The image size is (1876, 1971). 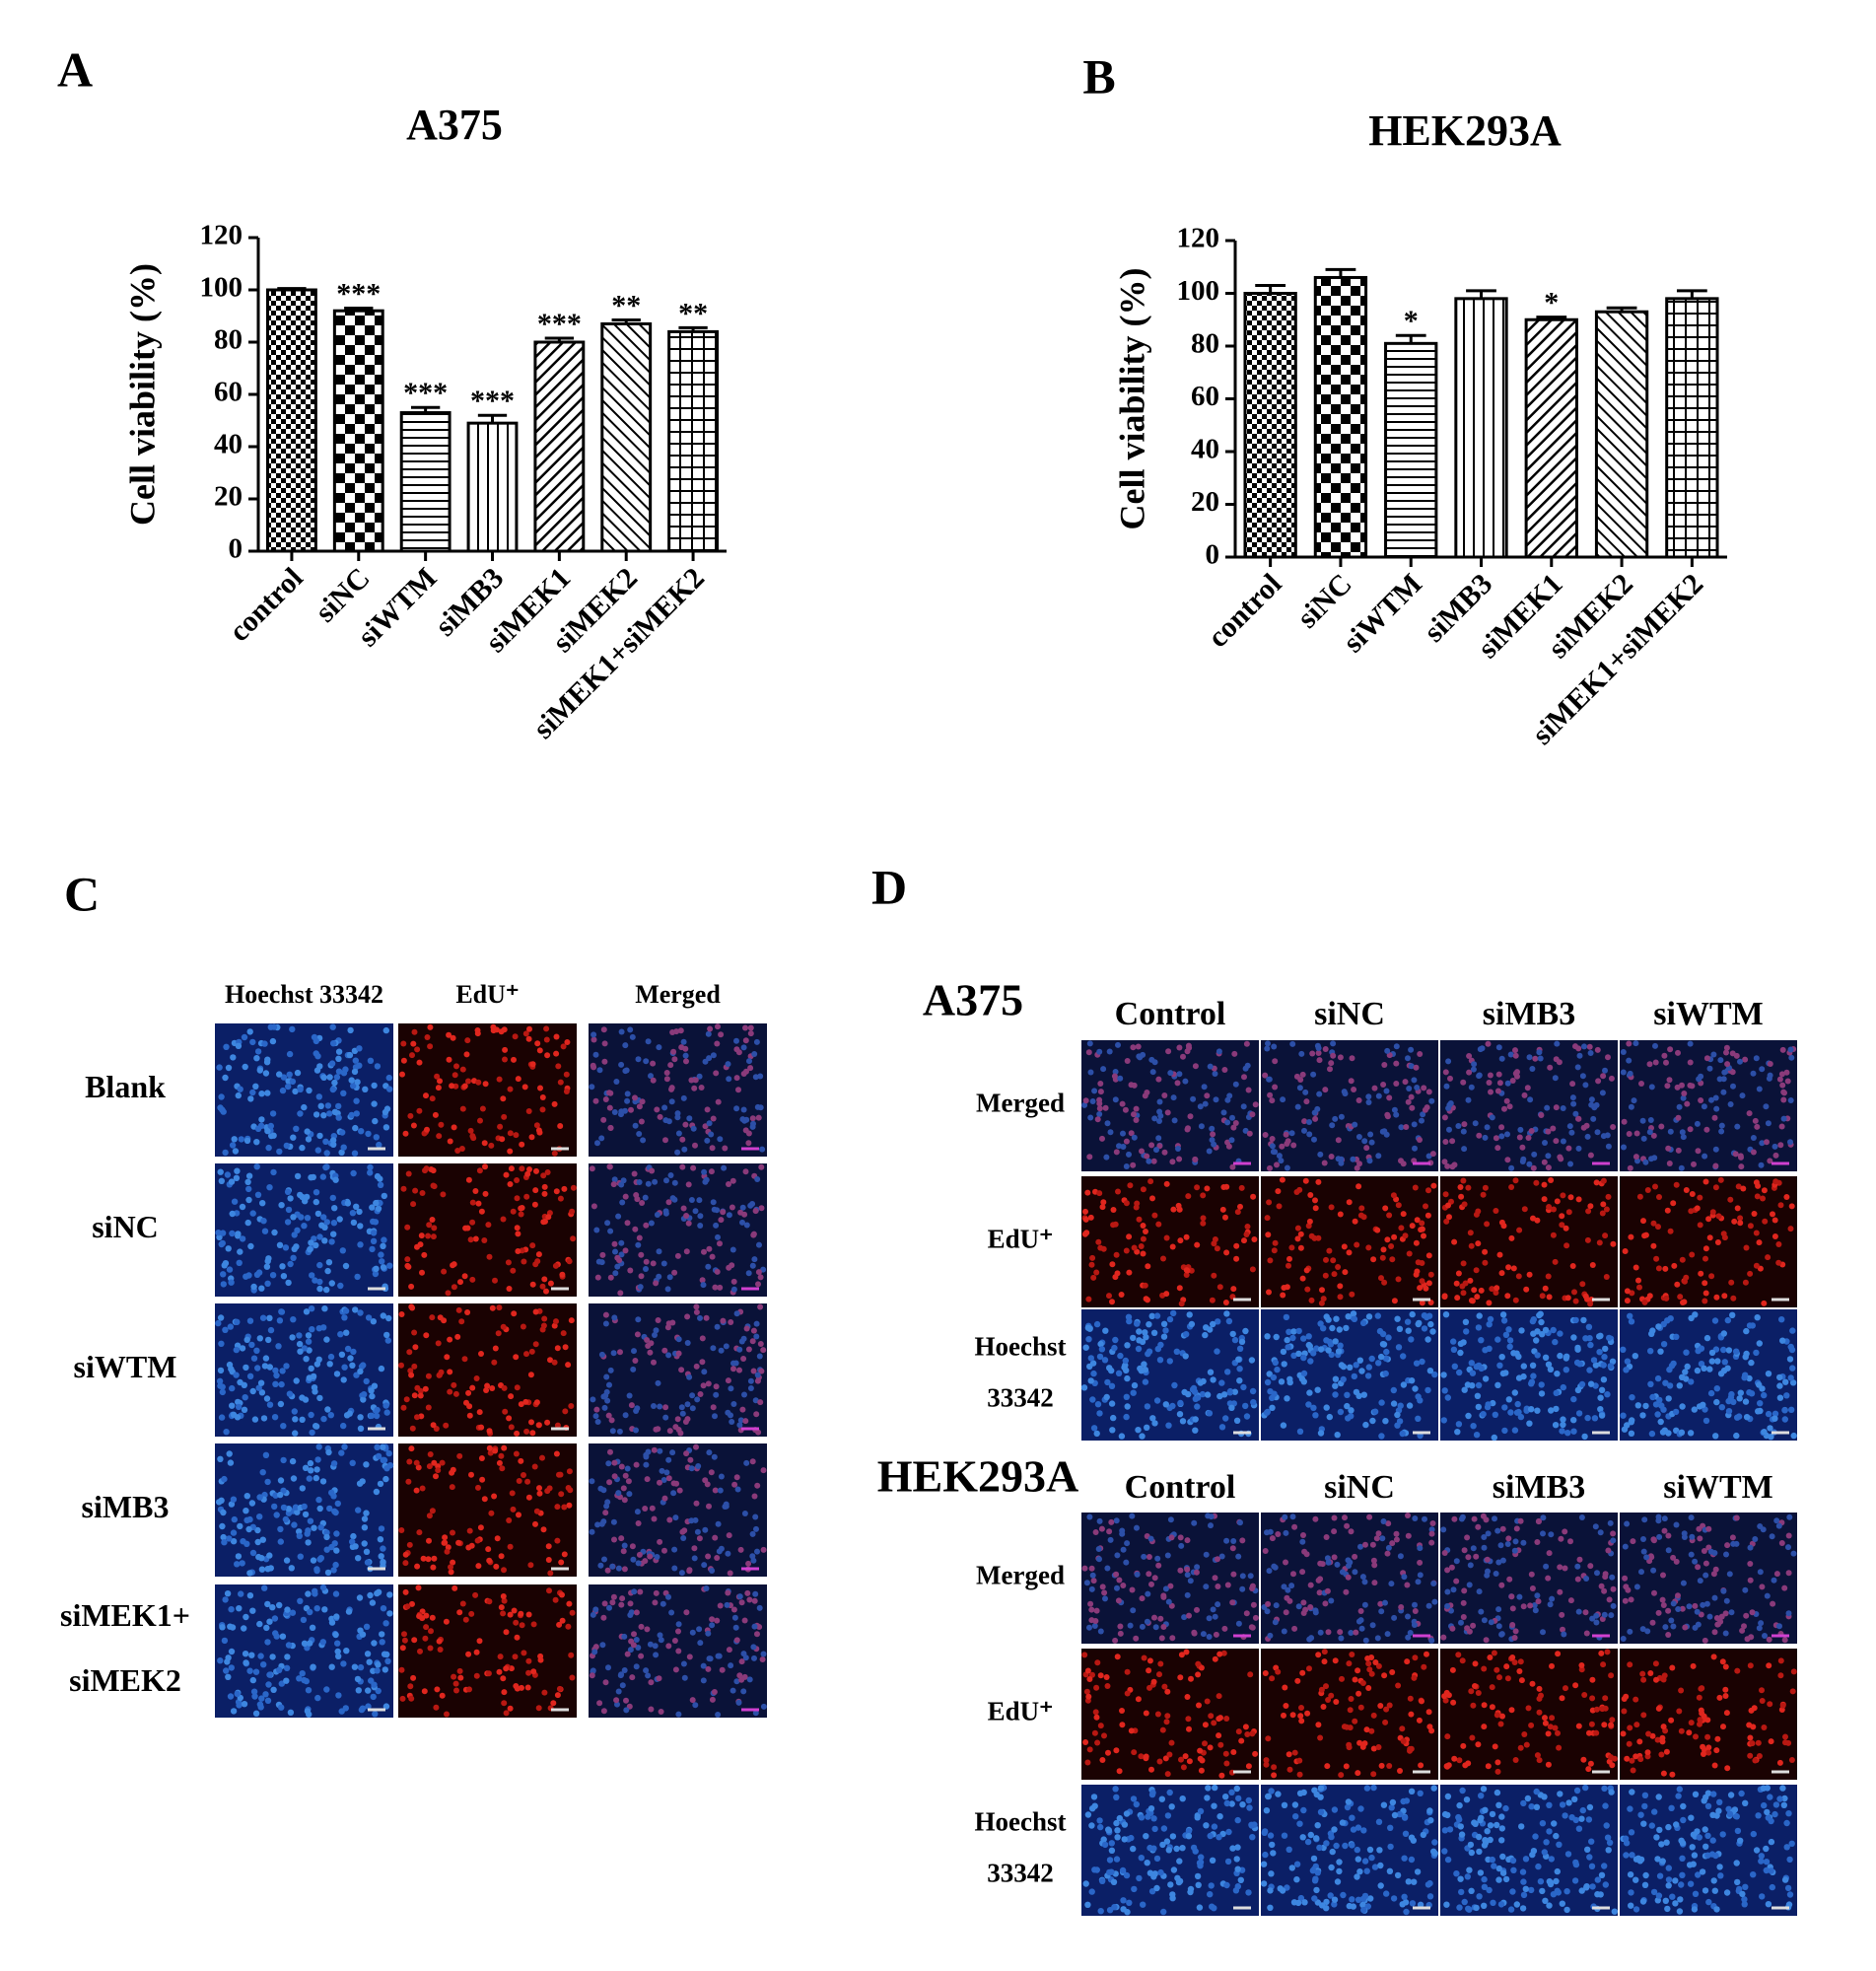 What do you see at coordinates (425, 393) in the screenshot?
I see `significance: ***` at bounding box center [425, 393].